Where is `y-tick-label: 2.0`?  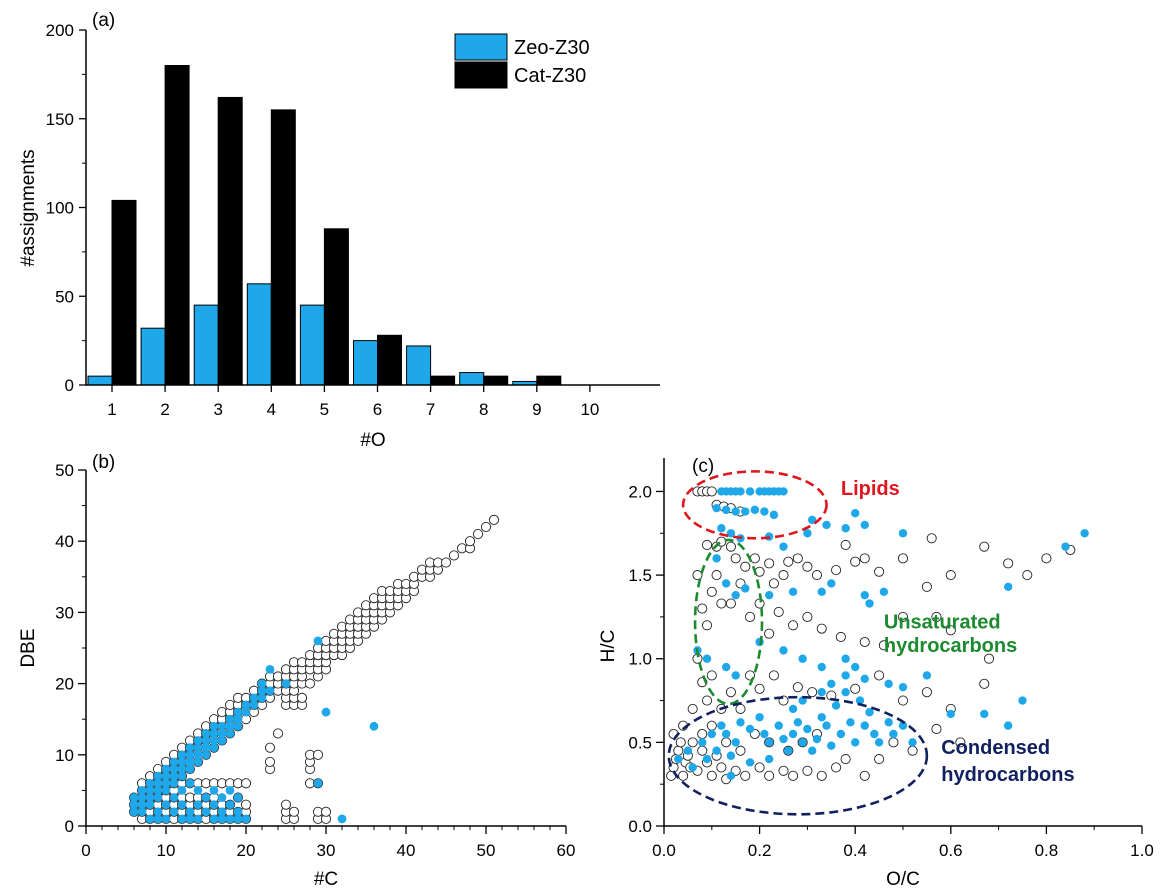 y-tick-label: 2.0 is located at coordinates (640, 491).